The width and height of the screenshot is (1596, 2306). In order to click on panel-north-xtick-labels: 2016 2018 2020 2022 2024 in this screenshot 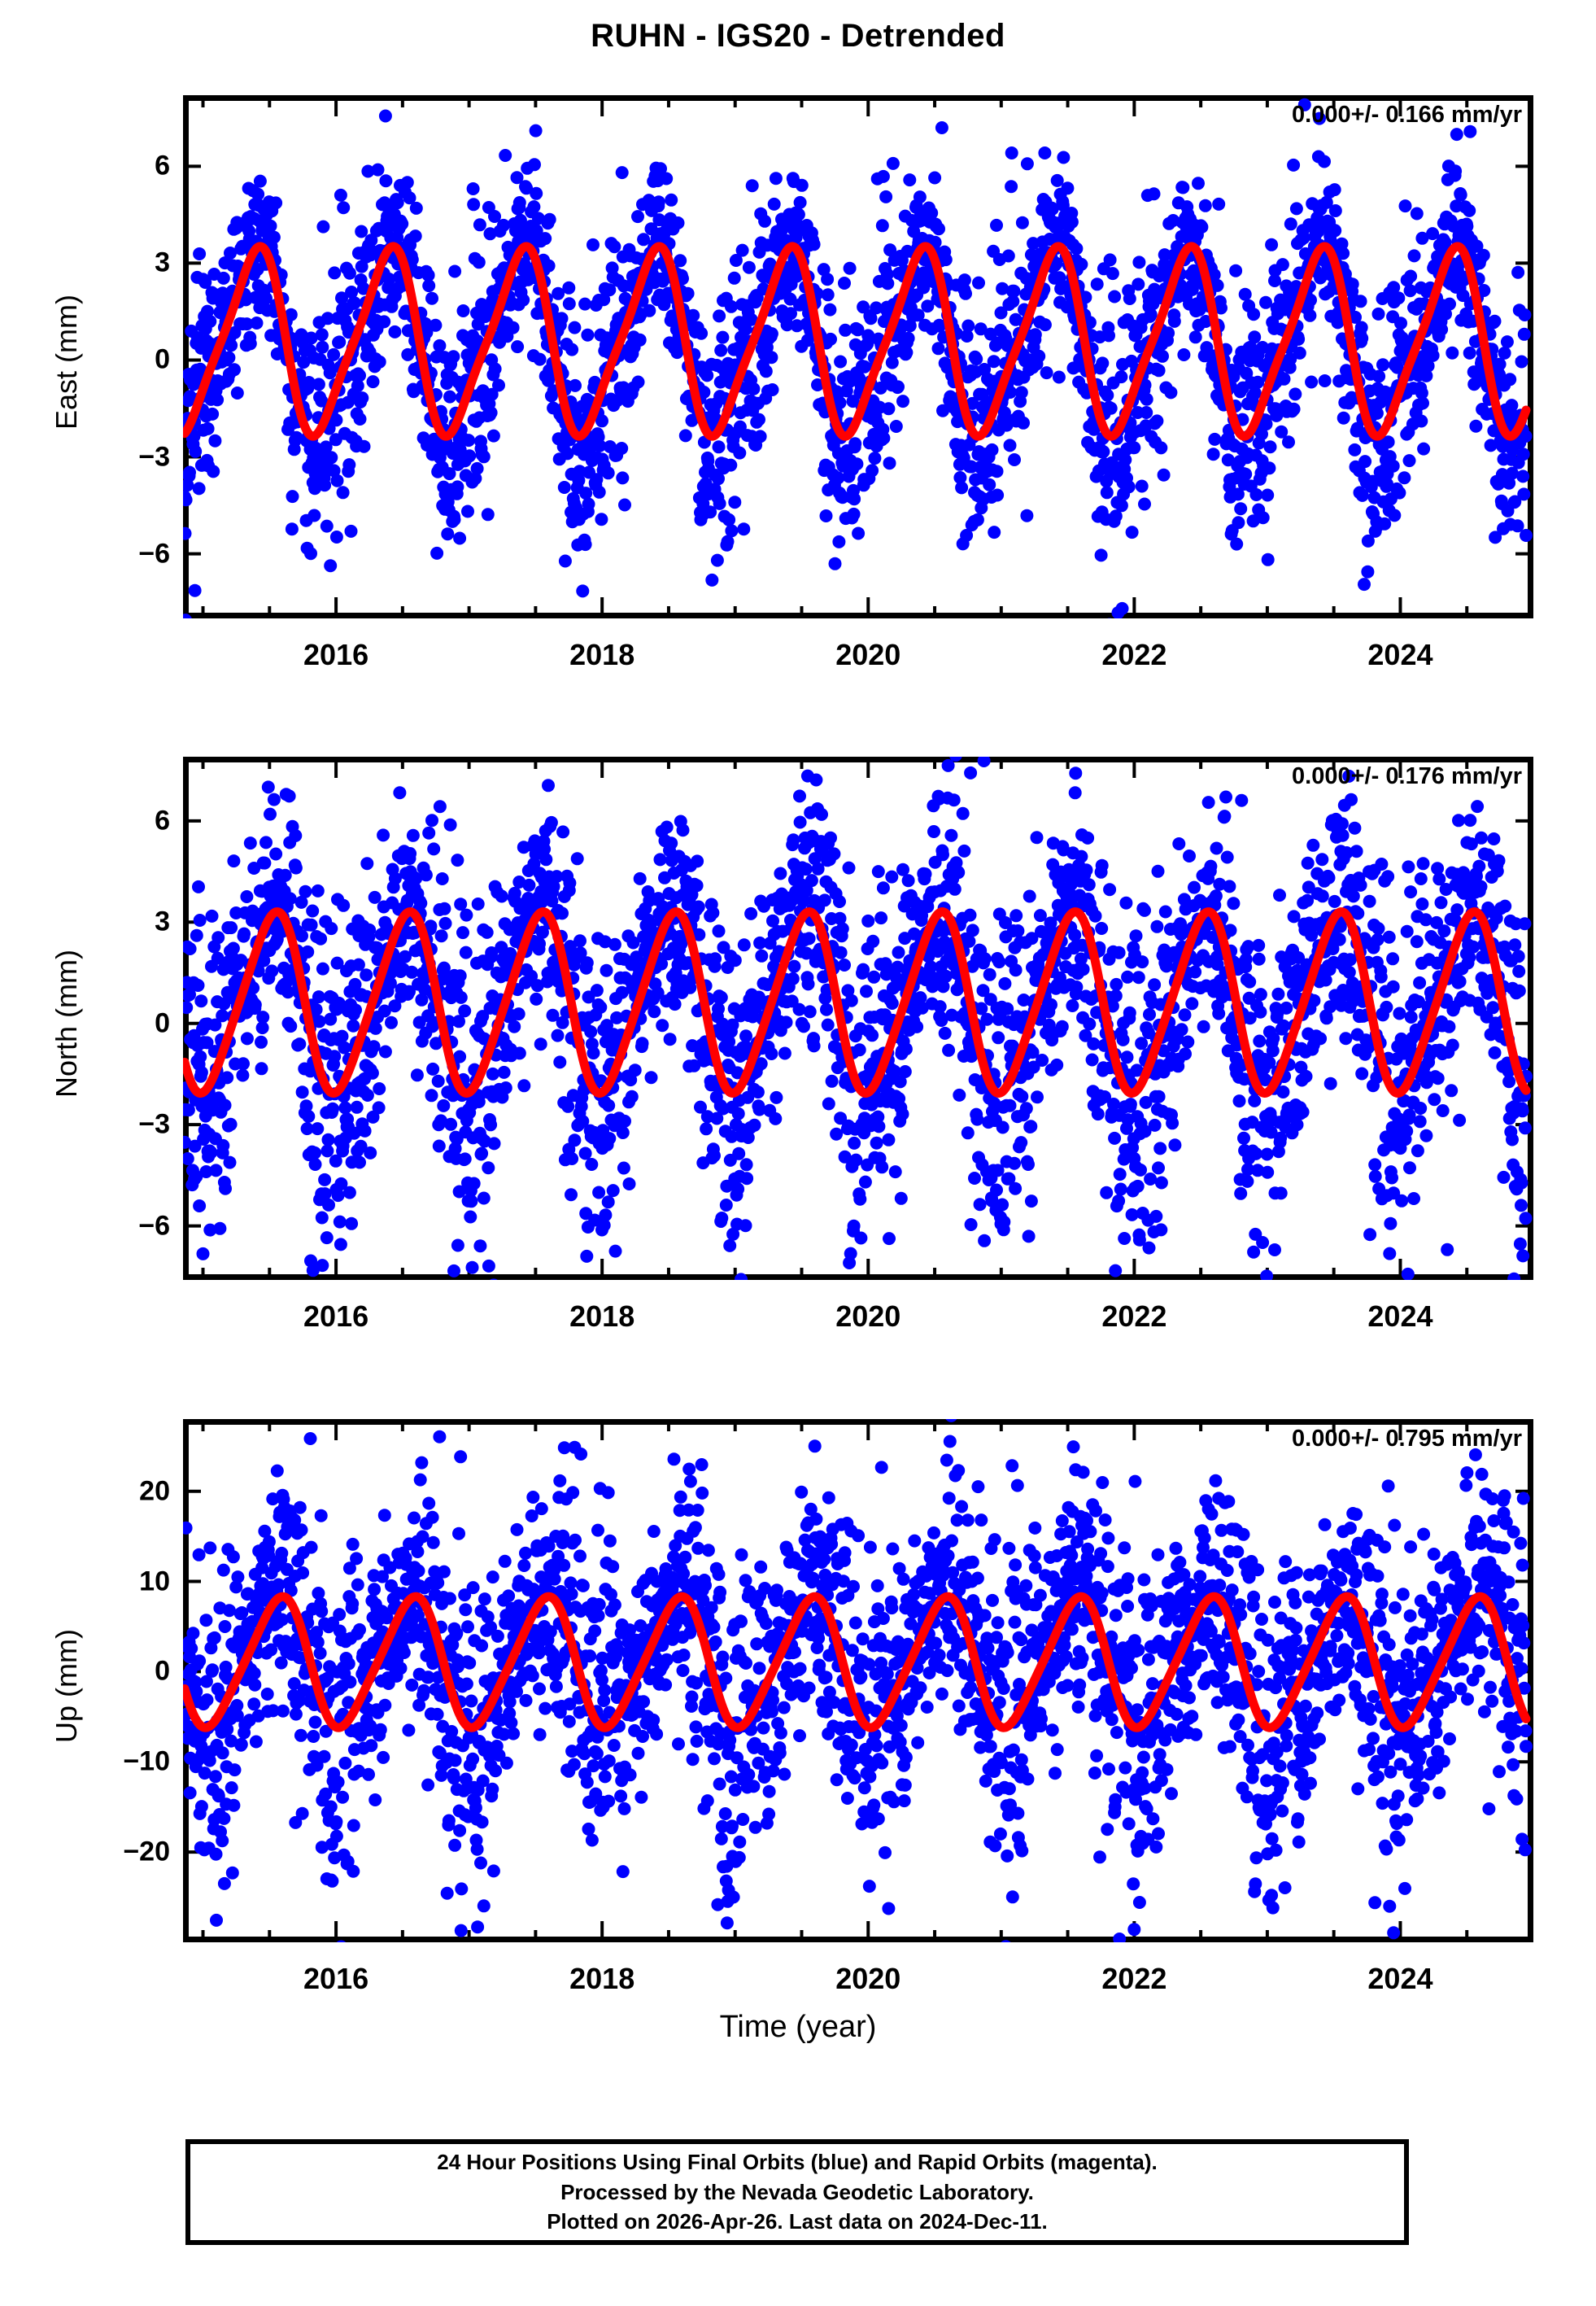, I will do `click(858, 1319)`.